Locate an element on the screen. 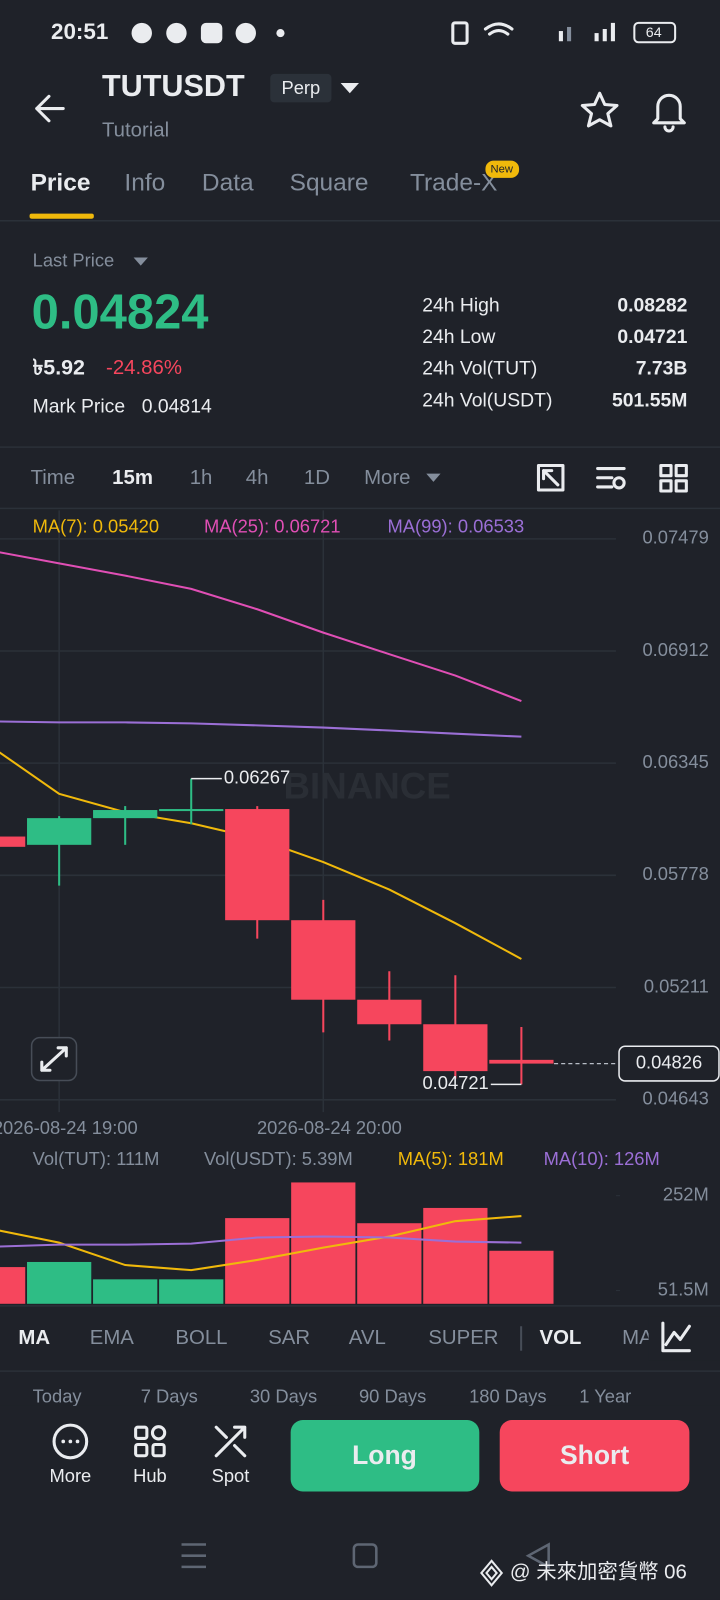 This screenshot has width=720, height=1600. volume-info: Vol(USDT): 5.39M is located at coordinates (278, 1158).